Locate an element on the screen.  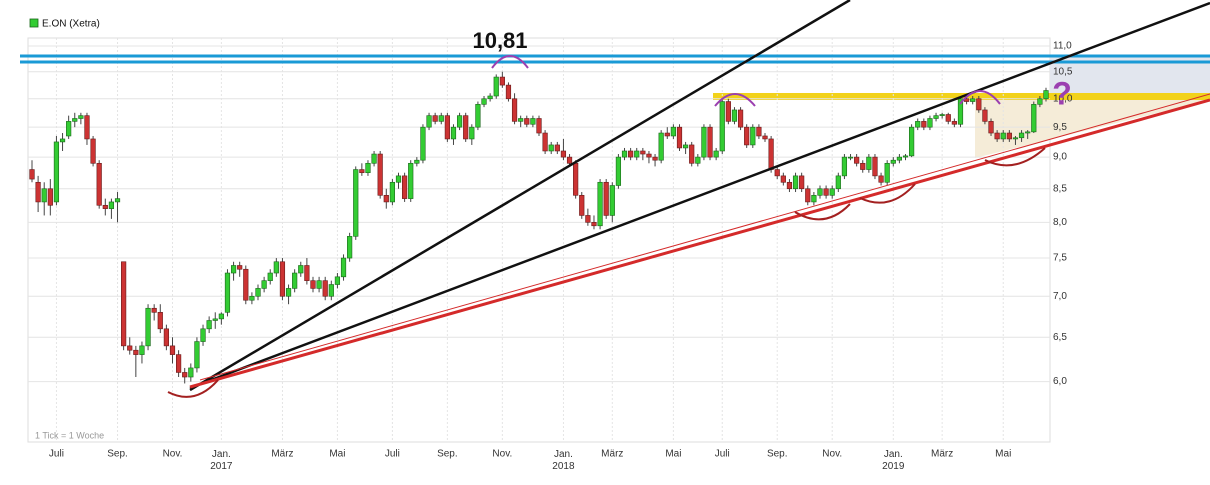
y-tick-label: 10,5 is located at coordinates (1063, 71).